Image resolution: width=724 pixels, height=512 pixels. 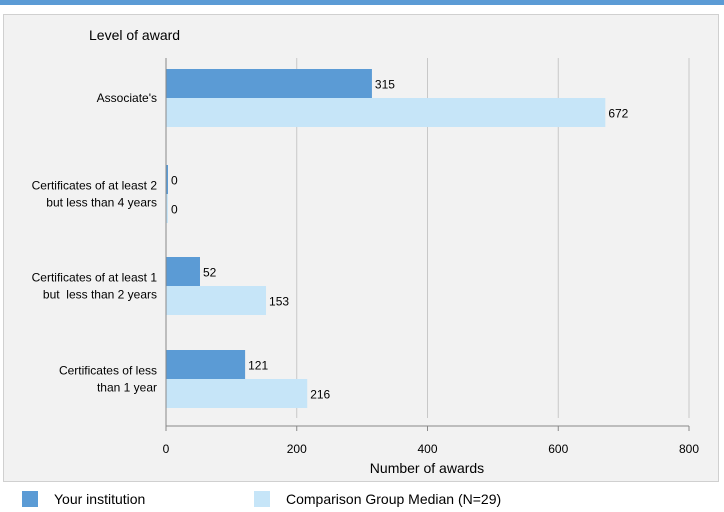 I want to click on data-label: 153, so click(x=279, y=302).